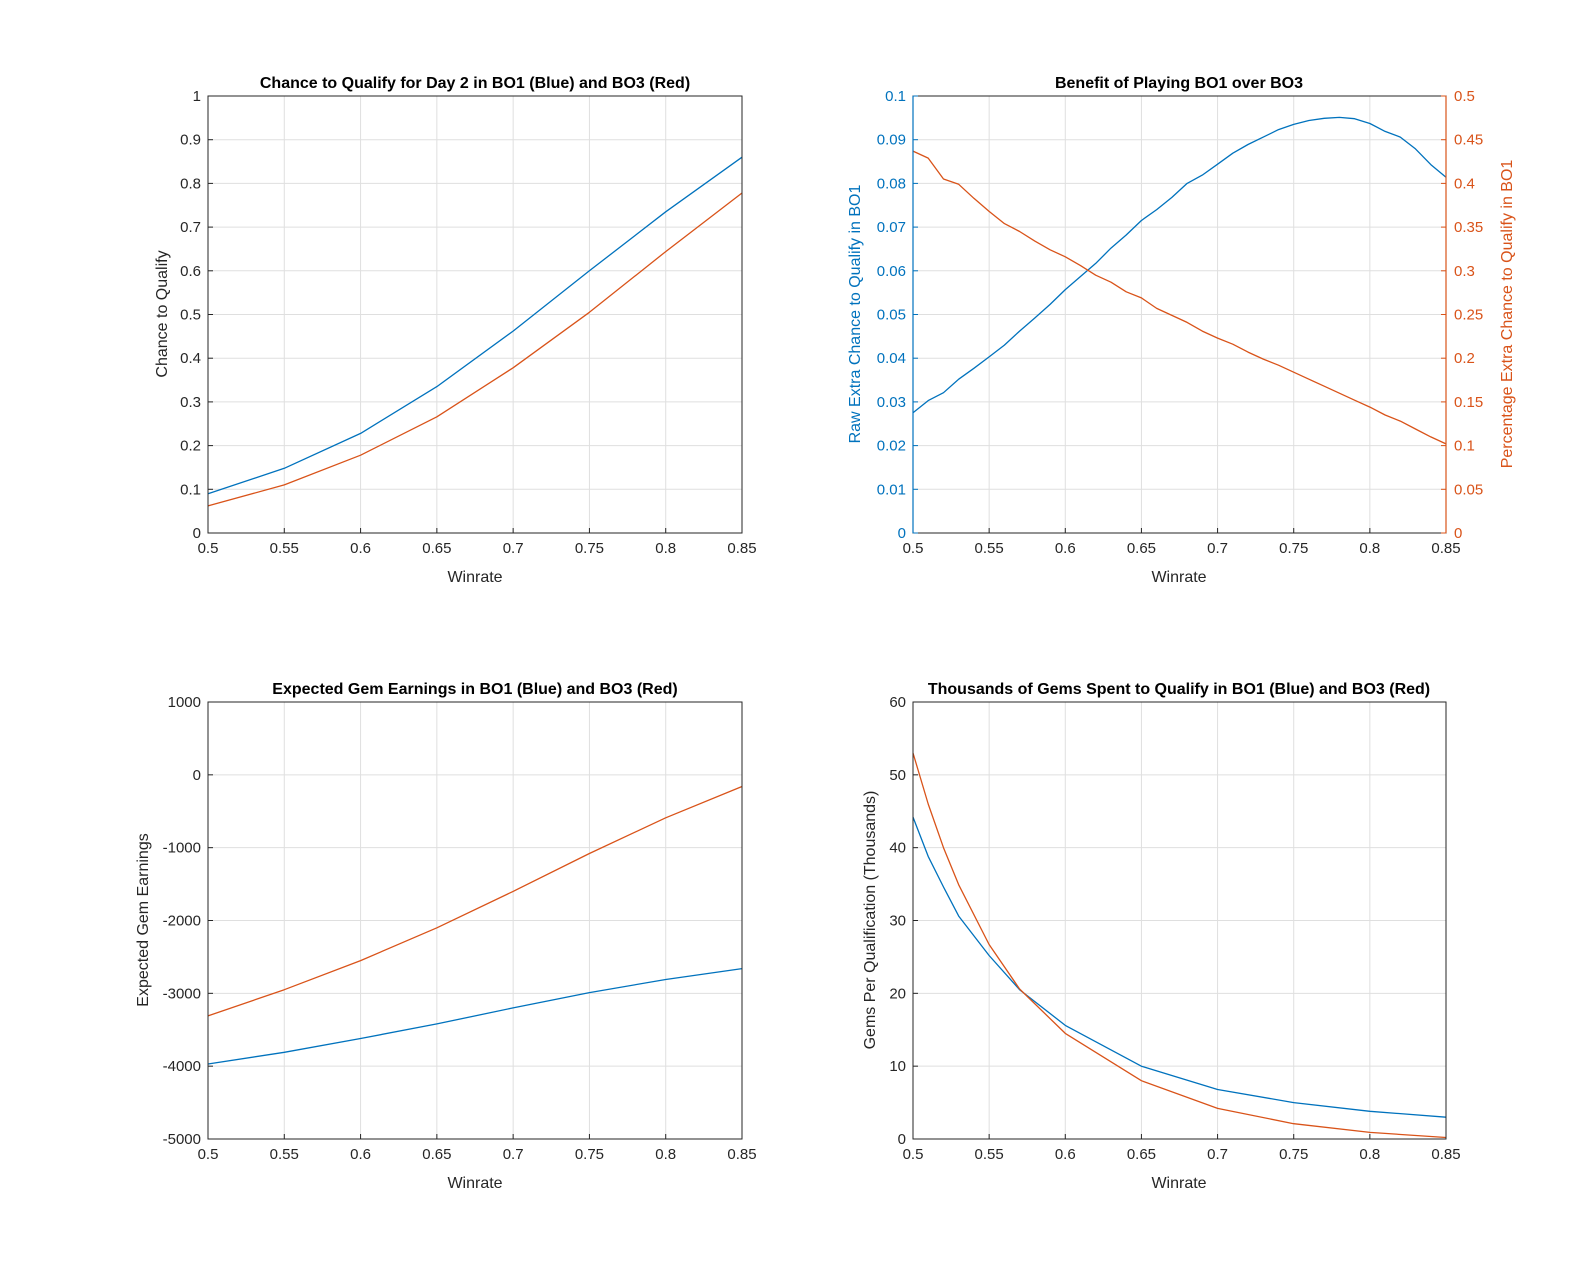 The width and height of the screenshot is (1589, 1273). Describe the element at coordinates (162, 313) in the screenshot. I see `y-axis-label: Chance to Qualify` at that location.